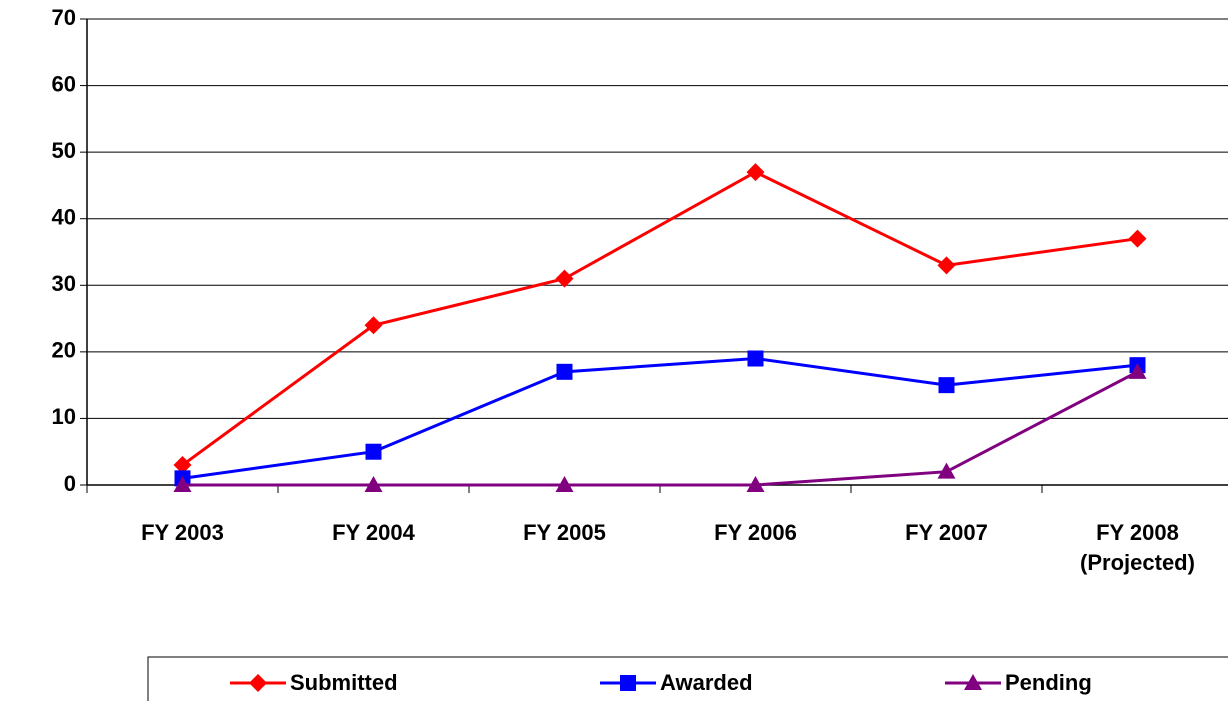  What do you see at coordinates (564, 532) in the screenshot?
I see `x-tick-label: FY 2005` at bounding box center [564, 532].